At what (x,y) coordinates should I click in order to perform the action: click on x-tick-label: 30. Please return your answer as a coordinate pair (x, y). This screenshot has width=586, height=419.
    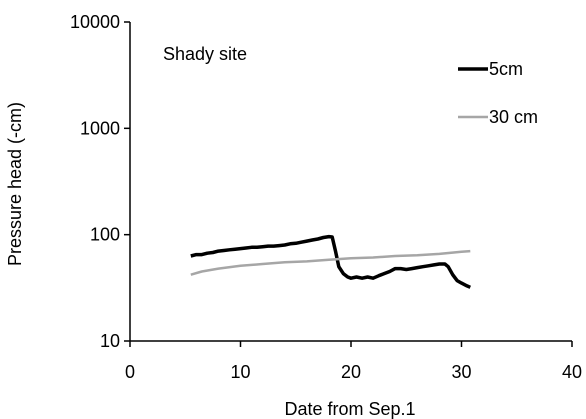
    Looking at the image, I should click on (461, 372).